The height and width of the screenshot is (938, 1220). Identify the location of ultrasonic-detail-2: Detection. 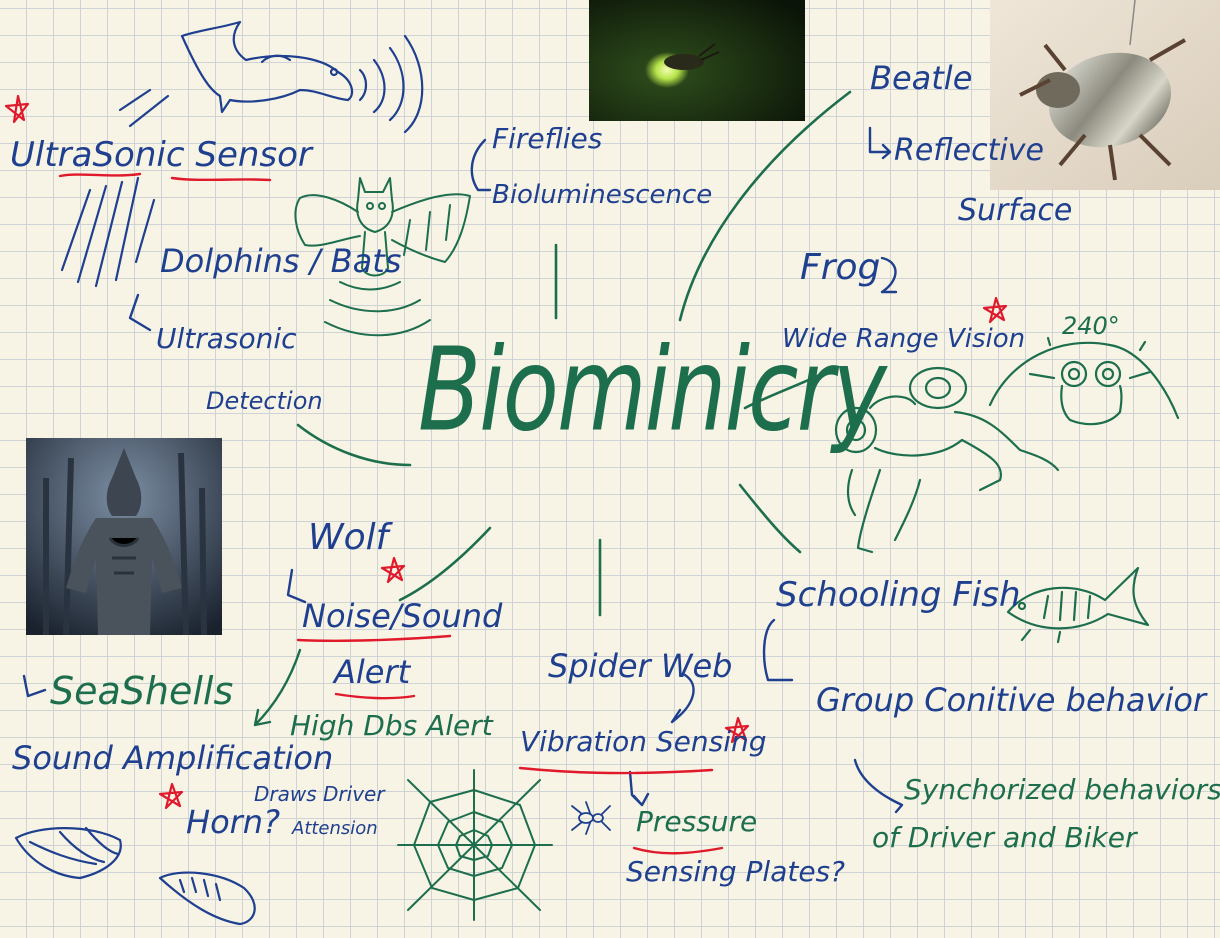
(264, 401).